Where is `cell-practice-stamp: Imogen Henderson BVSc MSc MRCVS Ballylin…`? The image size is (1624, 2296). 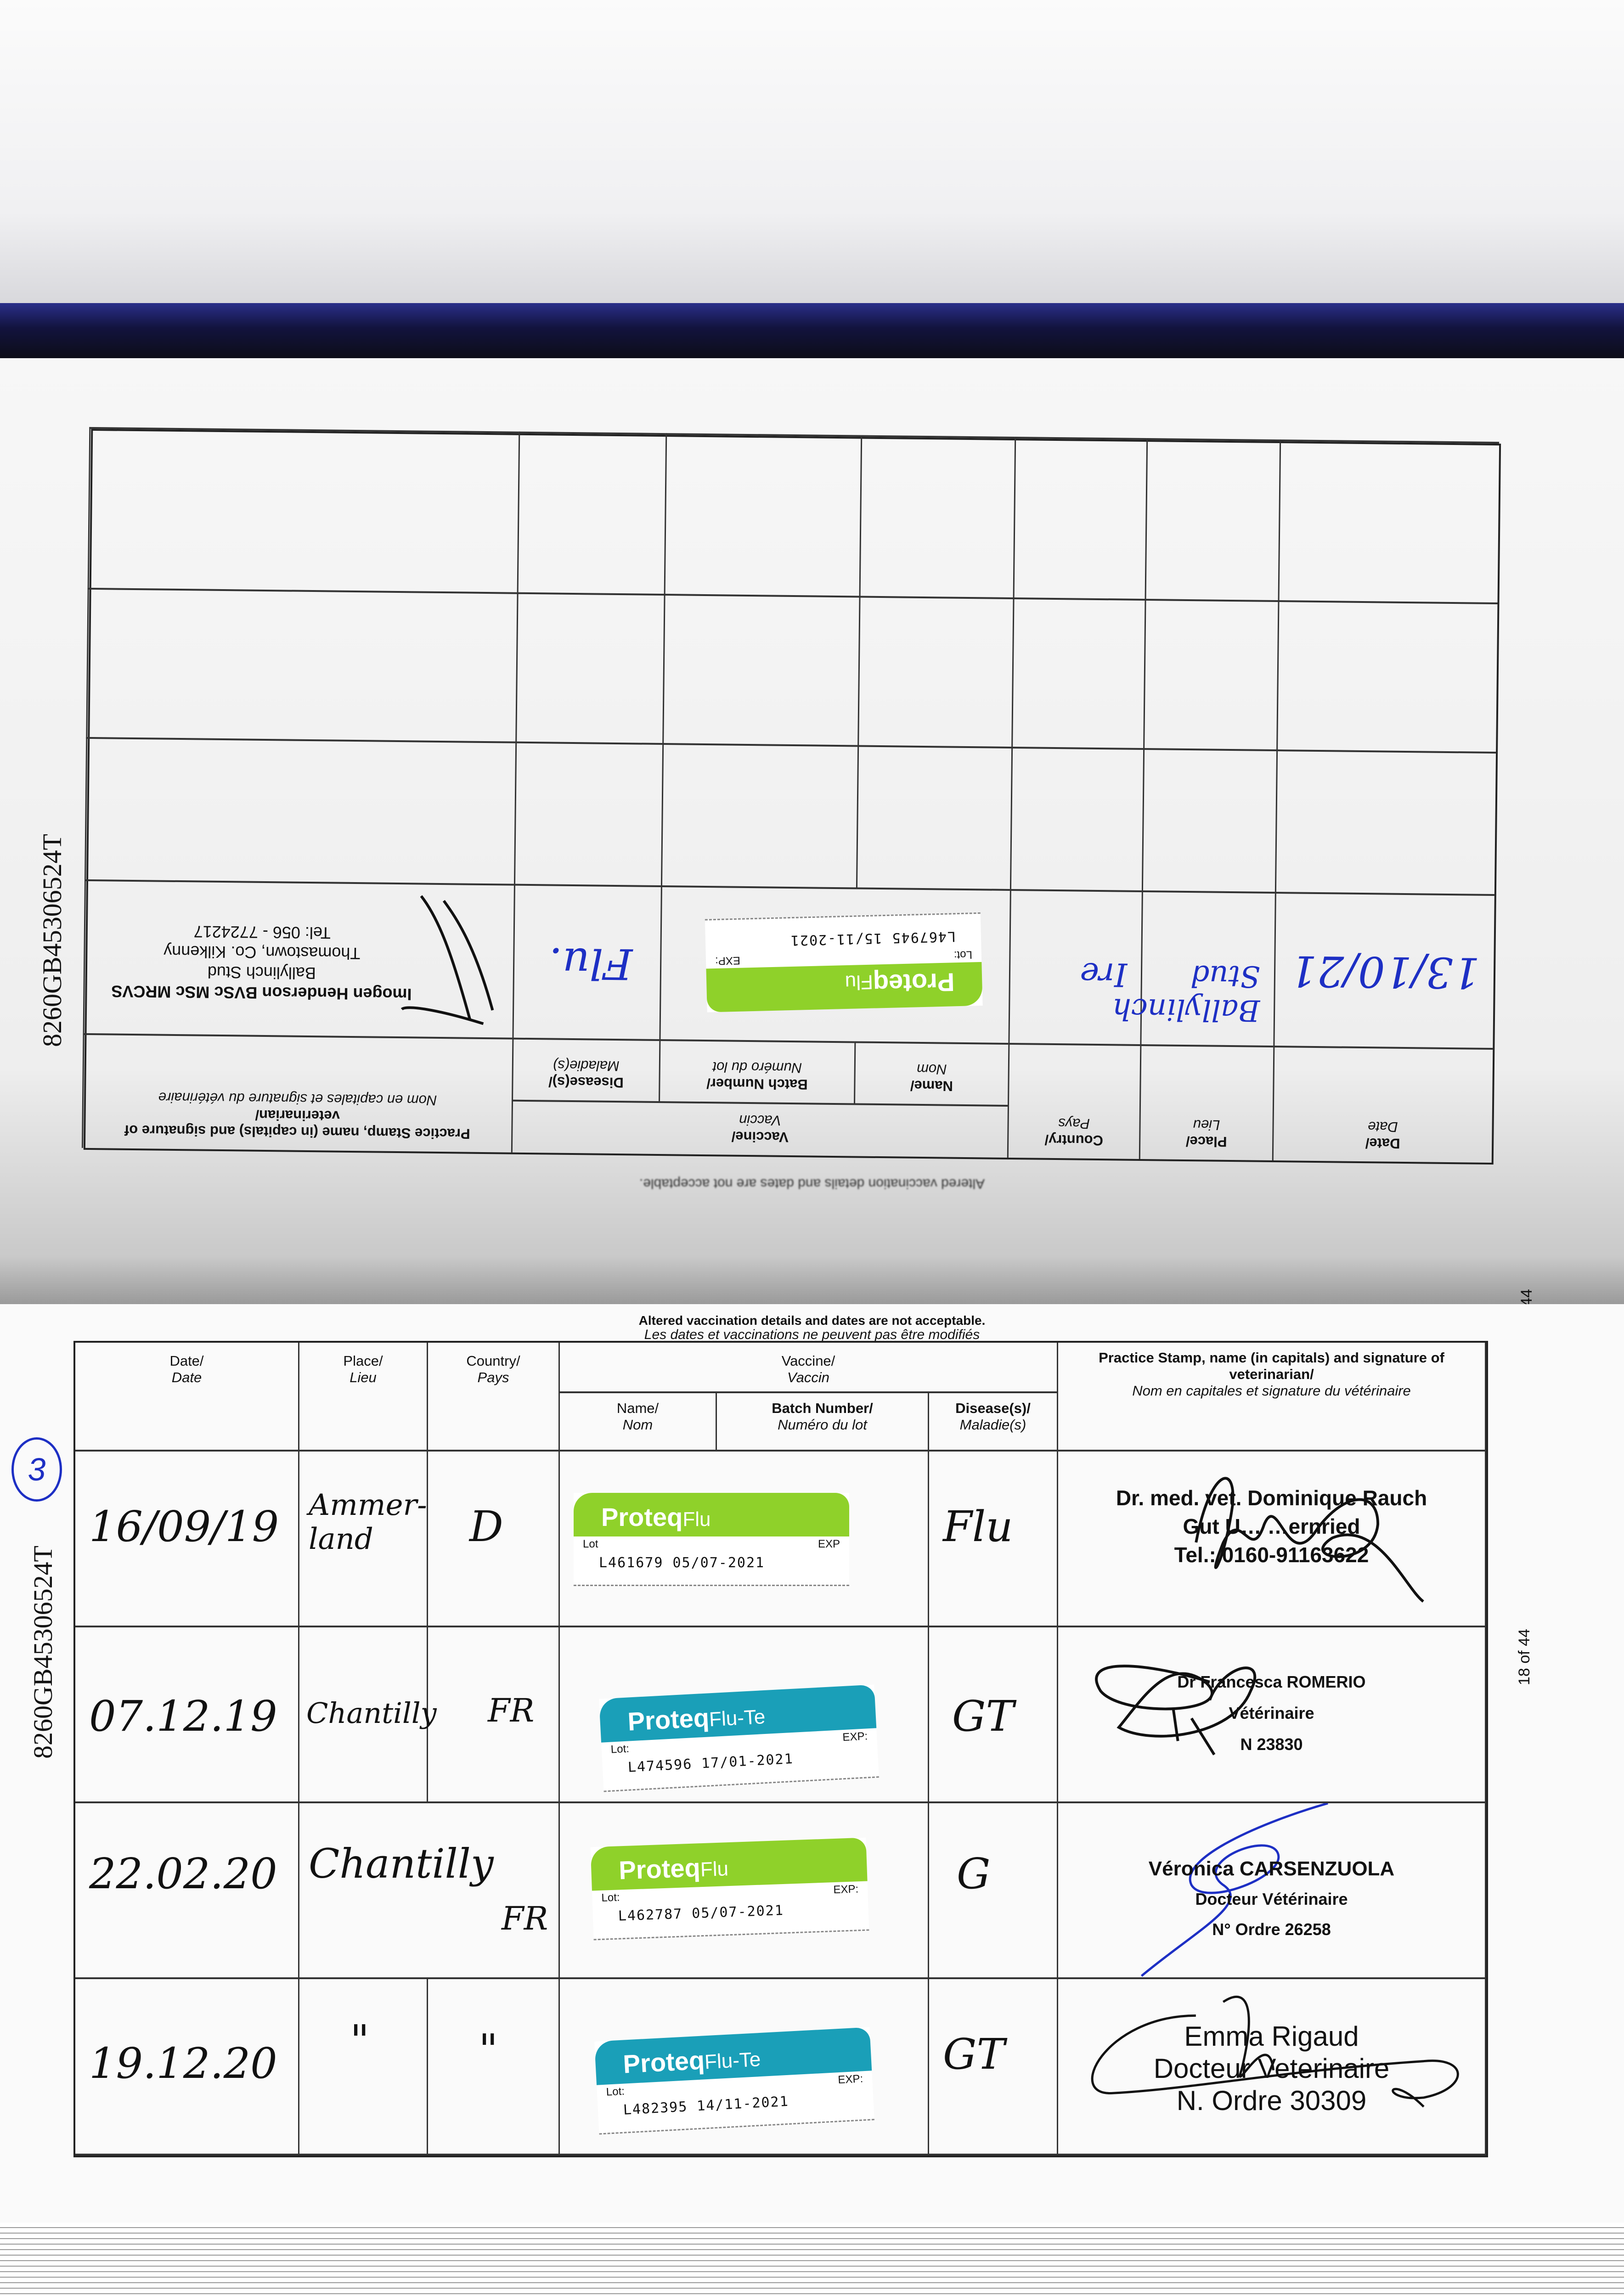
cell-practice-stamp: Imogen Henderson BVSc MSc MRCVS Ballylin… is located at coordinates (298, 958).